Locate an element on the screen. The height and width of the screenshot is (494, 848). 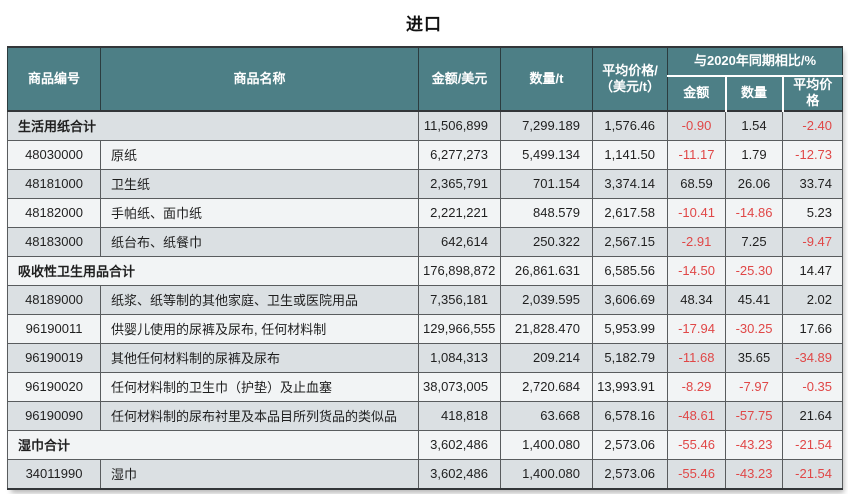
cell-avg-price: 3,606.69 is located at coordinates (630, 299).